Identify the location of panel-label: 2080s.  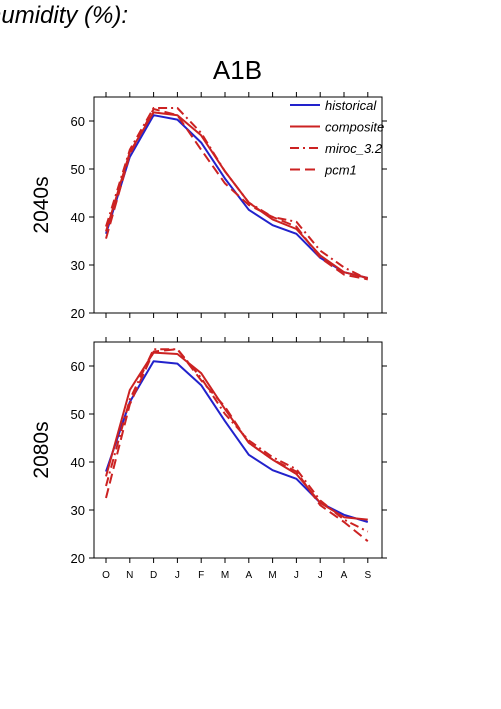
(41, 449).